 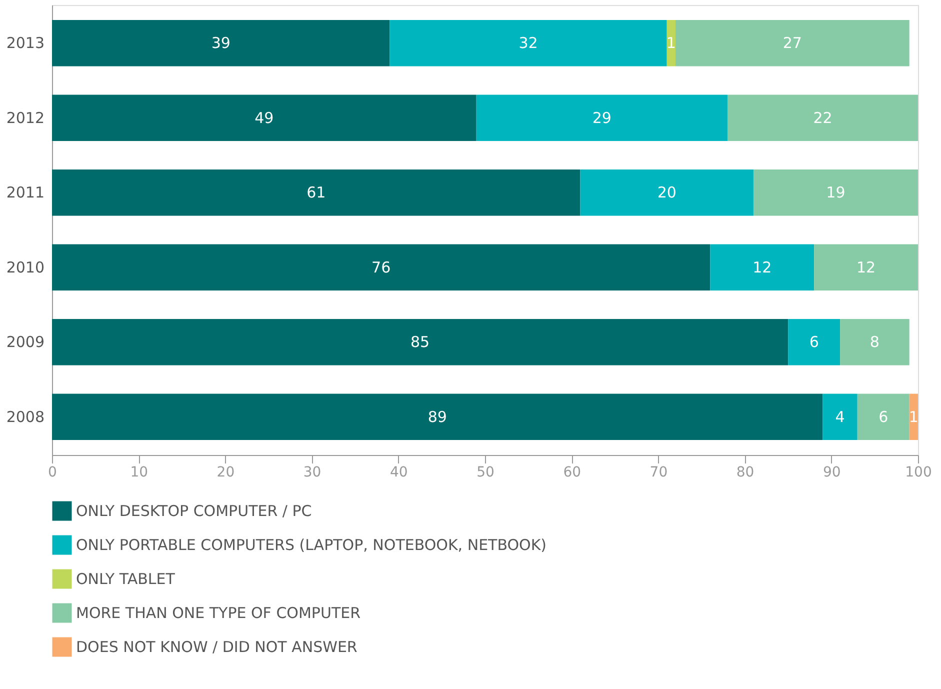 I want to click on data-label: 76, so click(x=381, y=267).